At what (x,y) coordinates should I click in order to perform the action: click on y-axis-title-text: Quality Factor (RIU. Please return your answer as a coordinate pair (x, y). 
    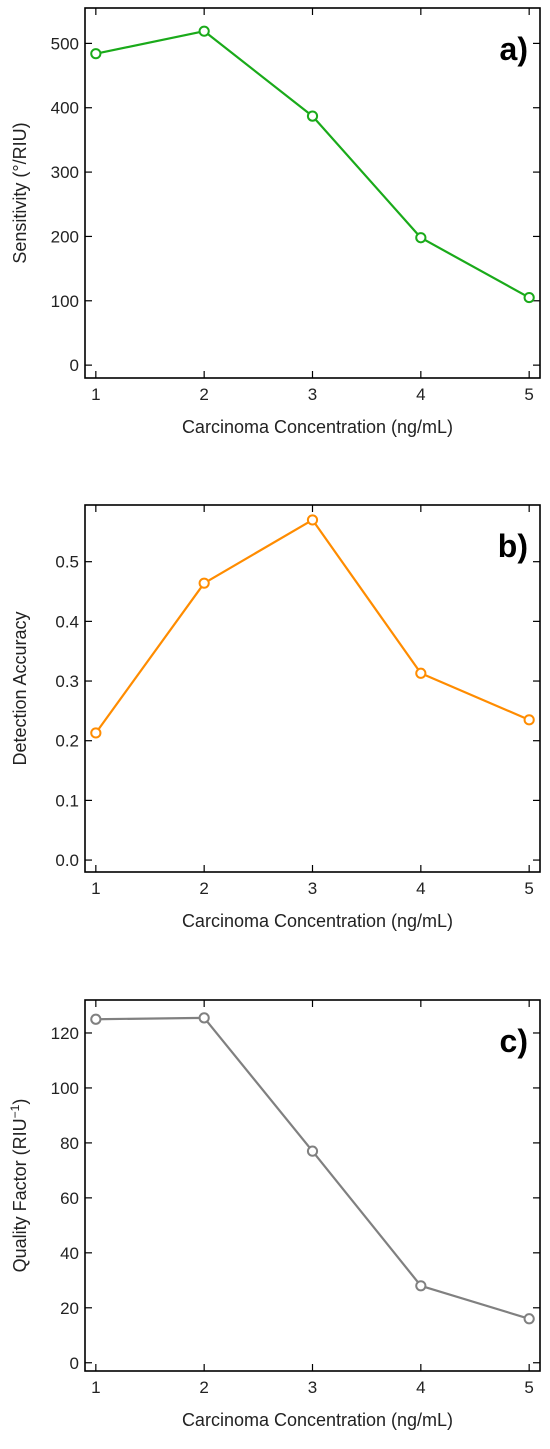
    Looking at the image, I should click on (20, 1195).